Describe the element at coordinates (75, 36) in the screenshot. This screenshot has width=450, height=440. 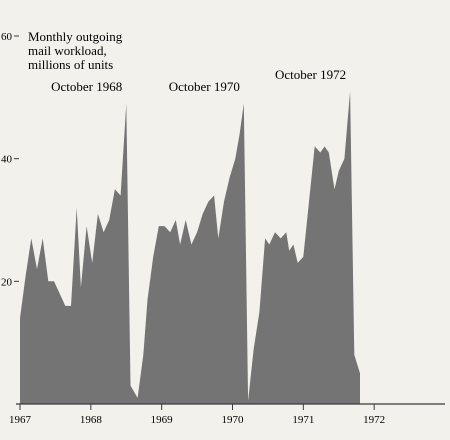
I see `y-axis-label-line-1: Monthly outgoing` at that location.